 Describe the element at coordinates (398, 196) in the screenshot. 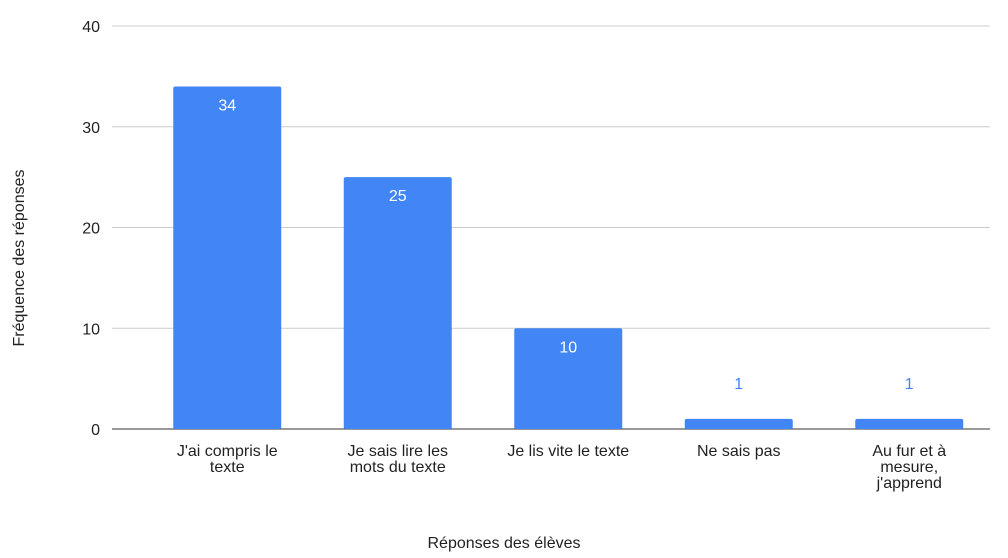

I see `data-label: 25` at that location.